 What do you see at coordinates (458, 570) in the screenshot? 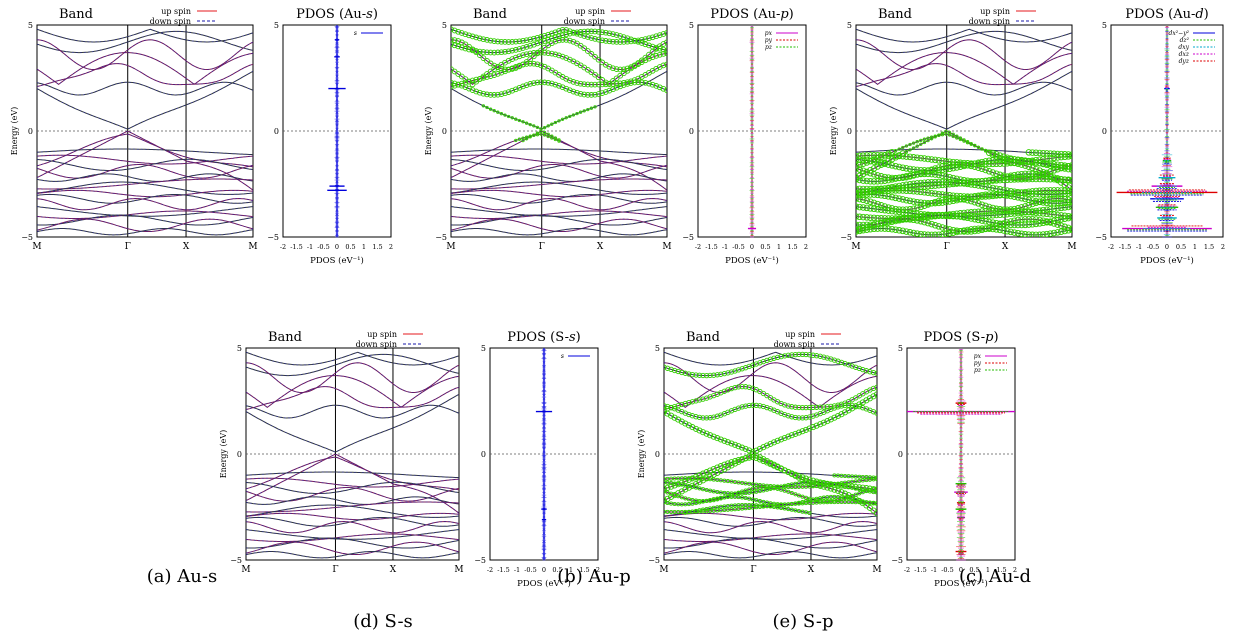
I see `kpoint-label: M` at bounding box center [458, 570].